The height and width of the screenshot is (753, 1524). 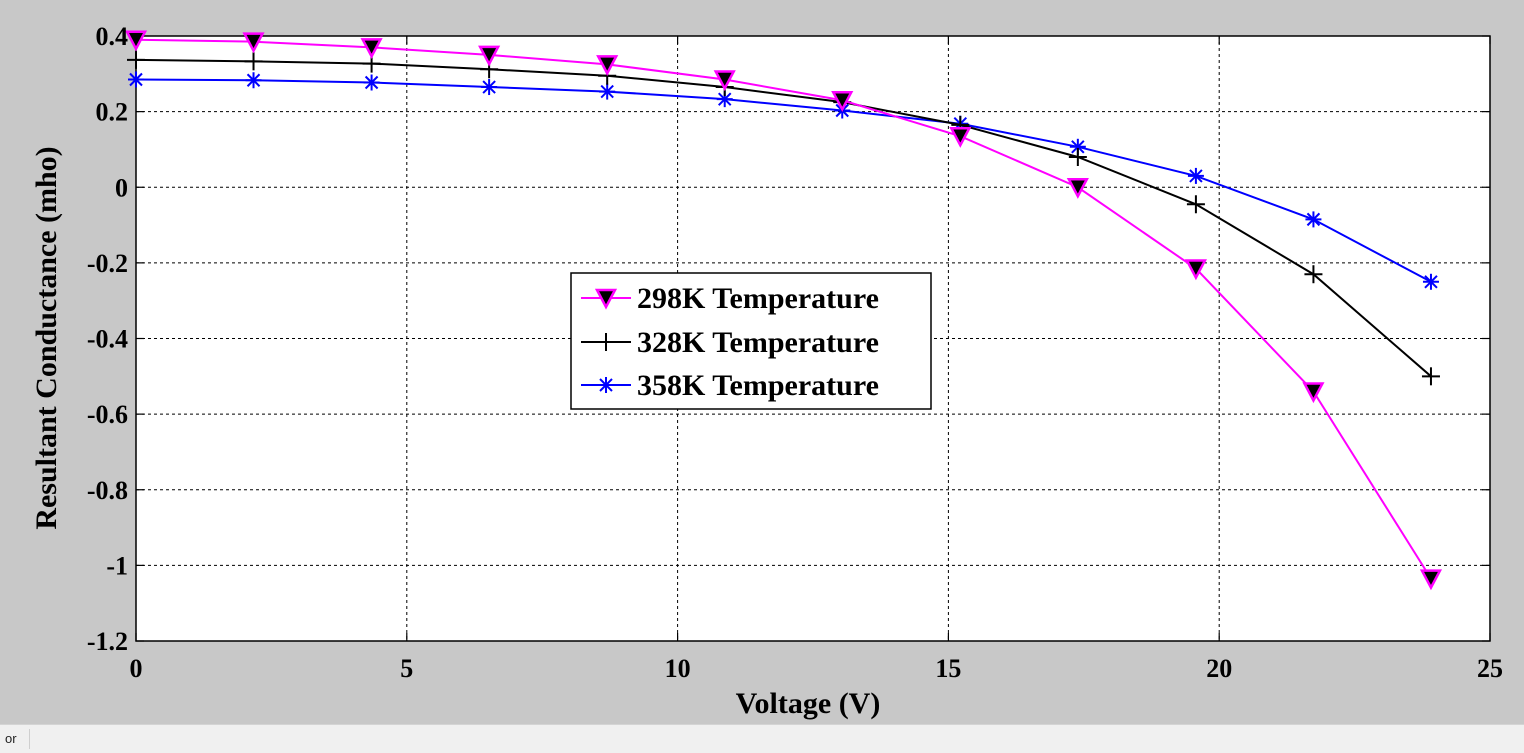 What do you see at coordinates (46, 337) in the screenshot?
I see `y-axis-title: Resultant Conductance (mho)` at bounding box center [46, 337].